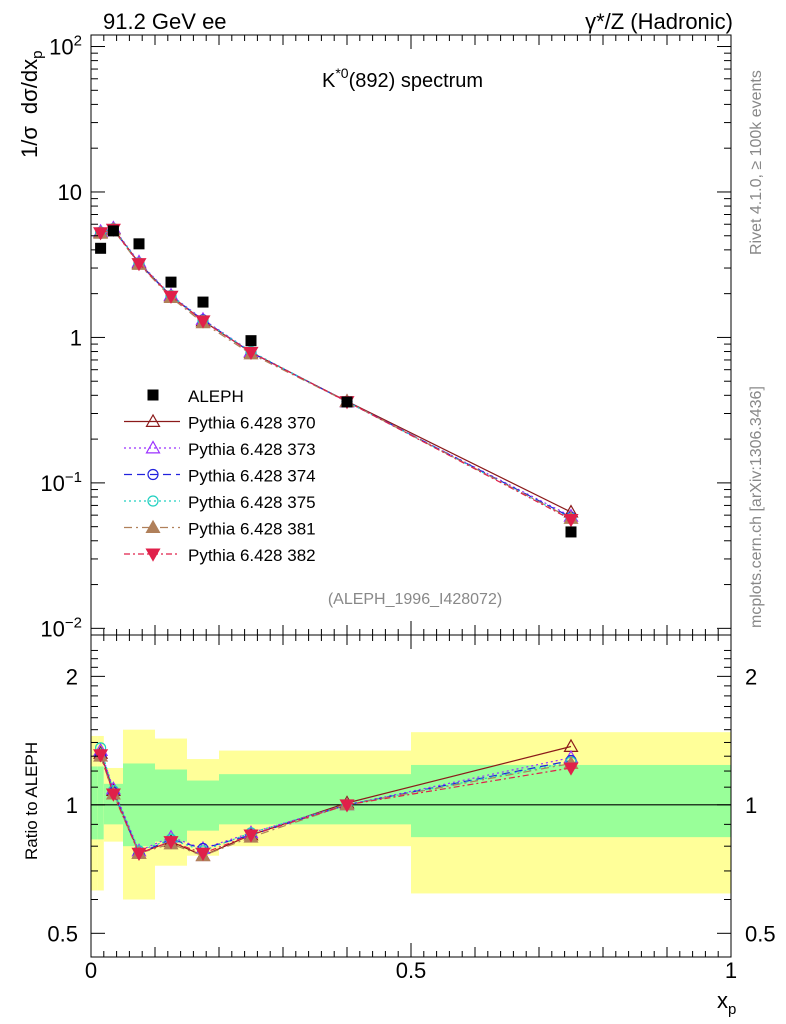  What do you see at coordinates (336, 804) in the screenshot?
I see `ratio-line-p382` at bounding box center [336, 804].